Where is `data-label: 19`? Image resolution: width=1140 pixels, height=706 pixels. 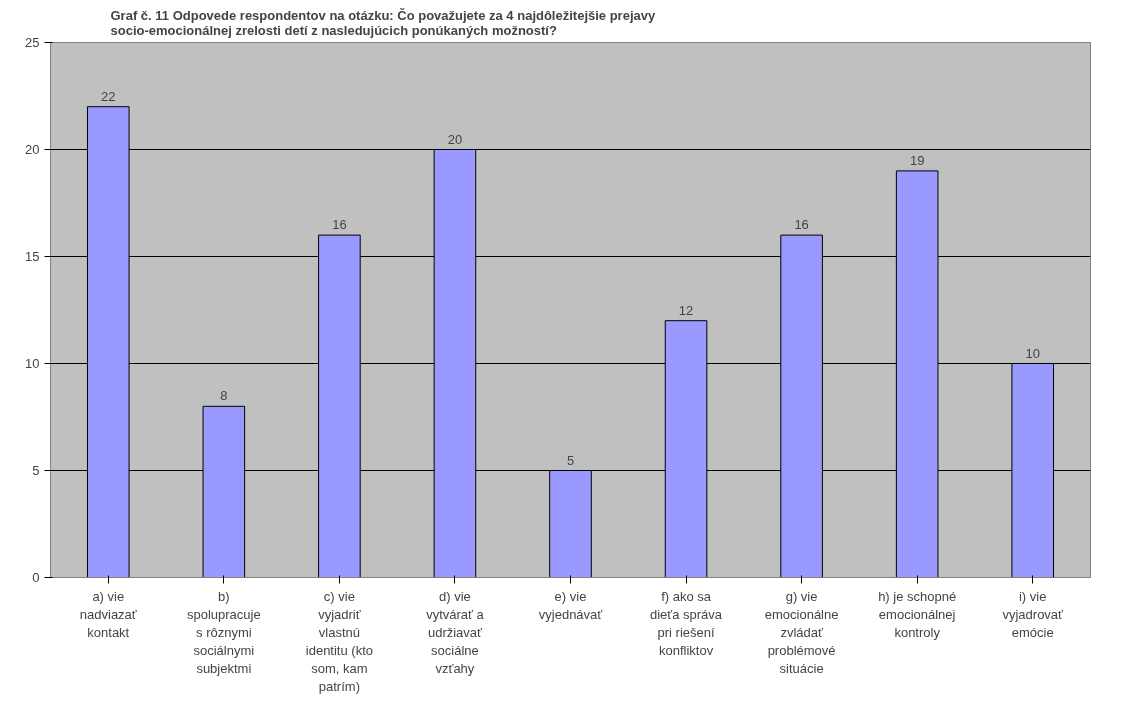 data-label: 19 is located at coordinates (917, 160).